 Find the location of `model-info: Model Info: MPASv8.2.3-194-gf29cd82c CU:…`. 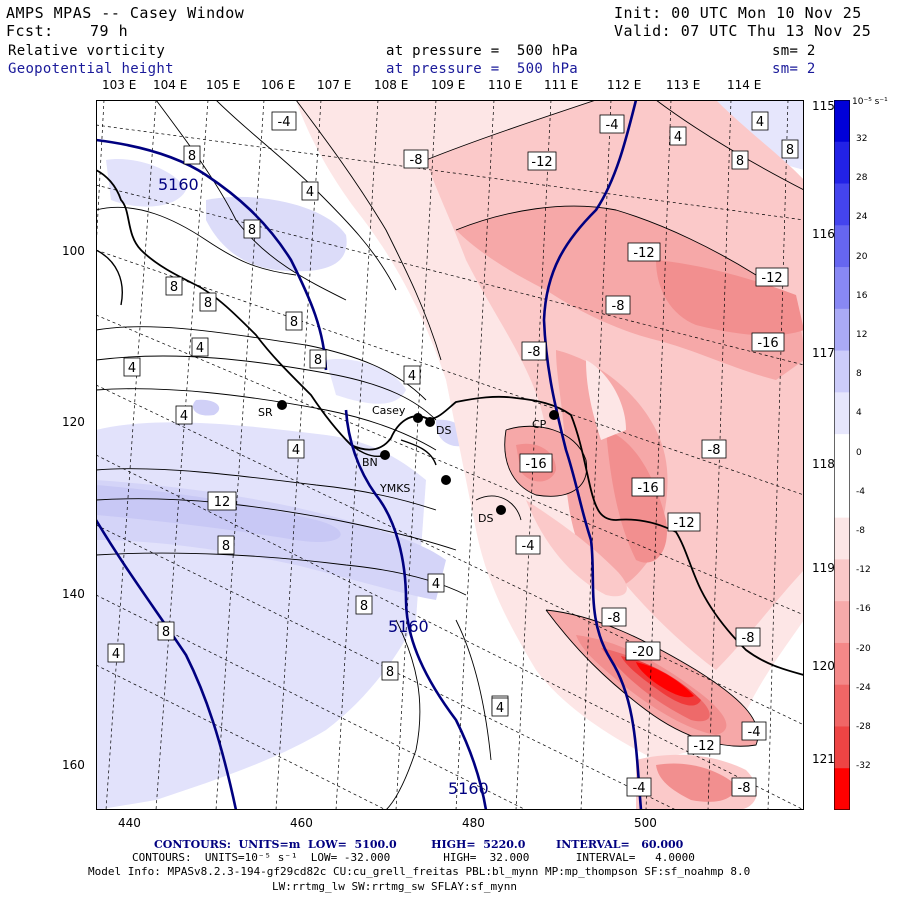

model-info: Model Info: MPASv8.2.3-194-gf29cd82c CU:… is located at coordinates (419, 871).